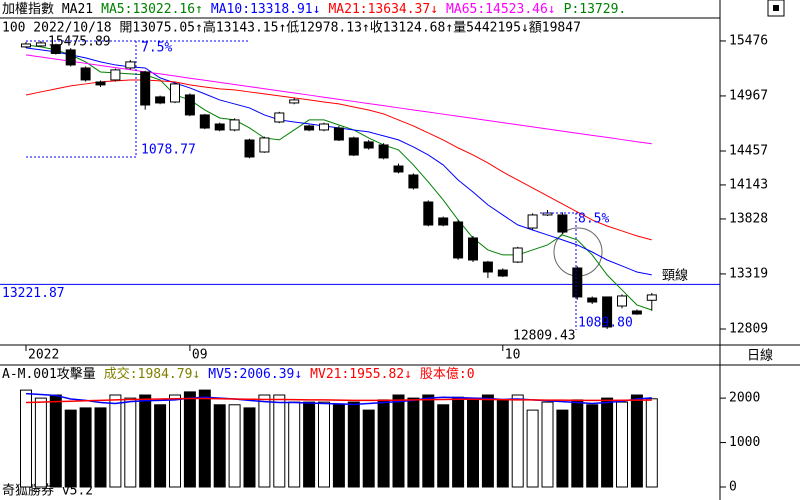 The height and width of the screenshot is (500, 800). What do you see at coordinates (733, 487) in the screenshot?
I see `y-tick-label: 0` at bounding box center [733, 487].